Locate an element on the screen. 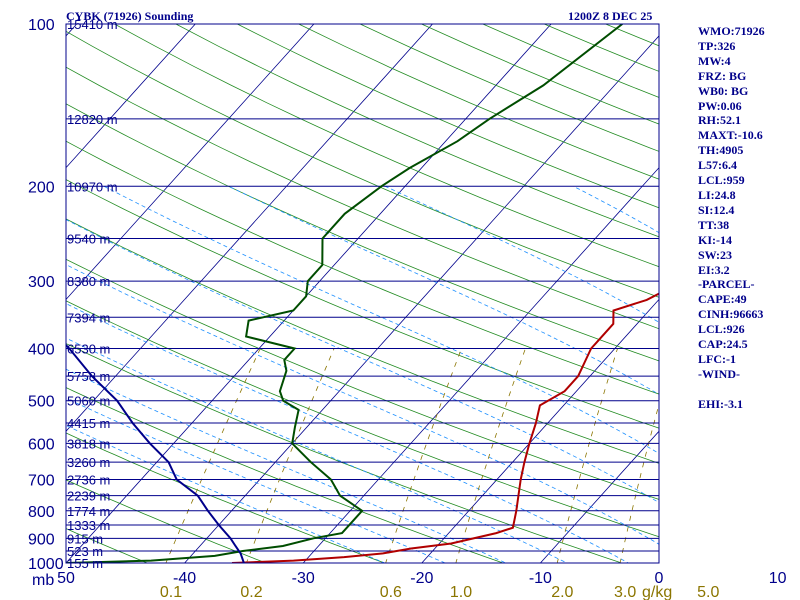 The width and height of the screenshot is (800, 600). sounding-index: LCL:959 is located at coordinates (721, 180).